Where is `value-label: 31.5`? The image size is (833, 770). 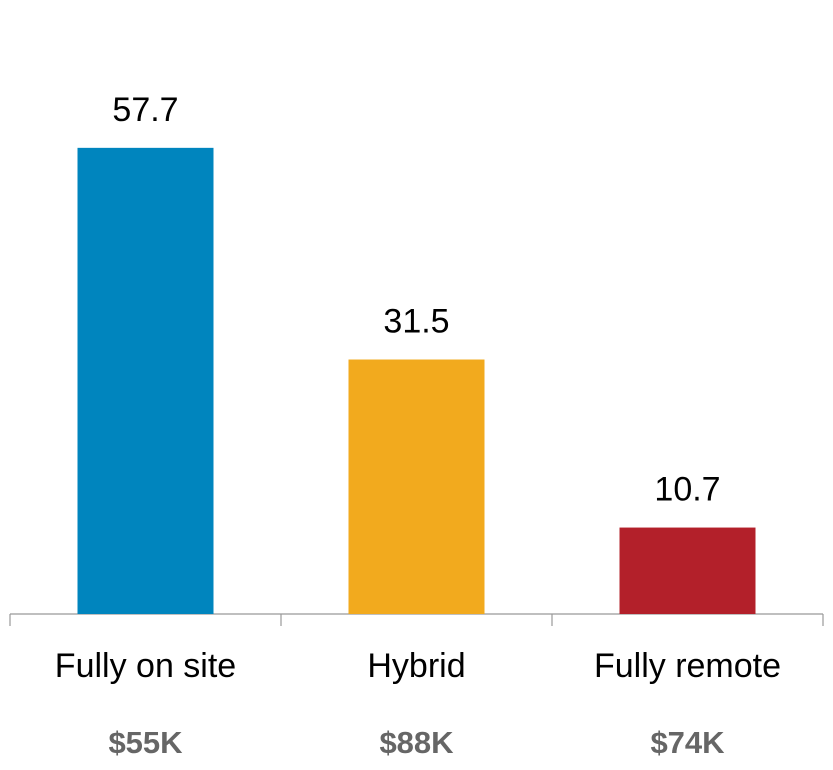
value-label: 31.5 is located at coordinates (416, 321).